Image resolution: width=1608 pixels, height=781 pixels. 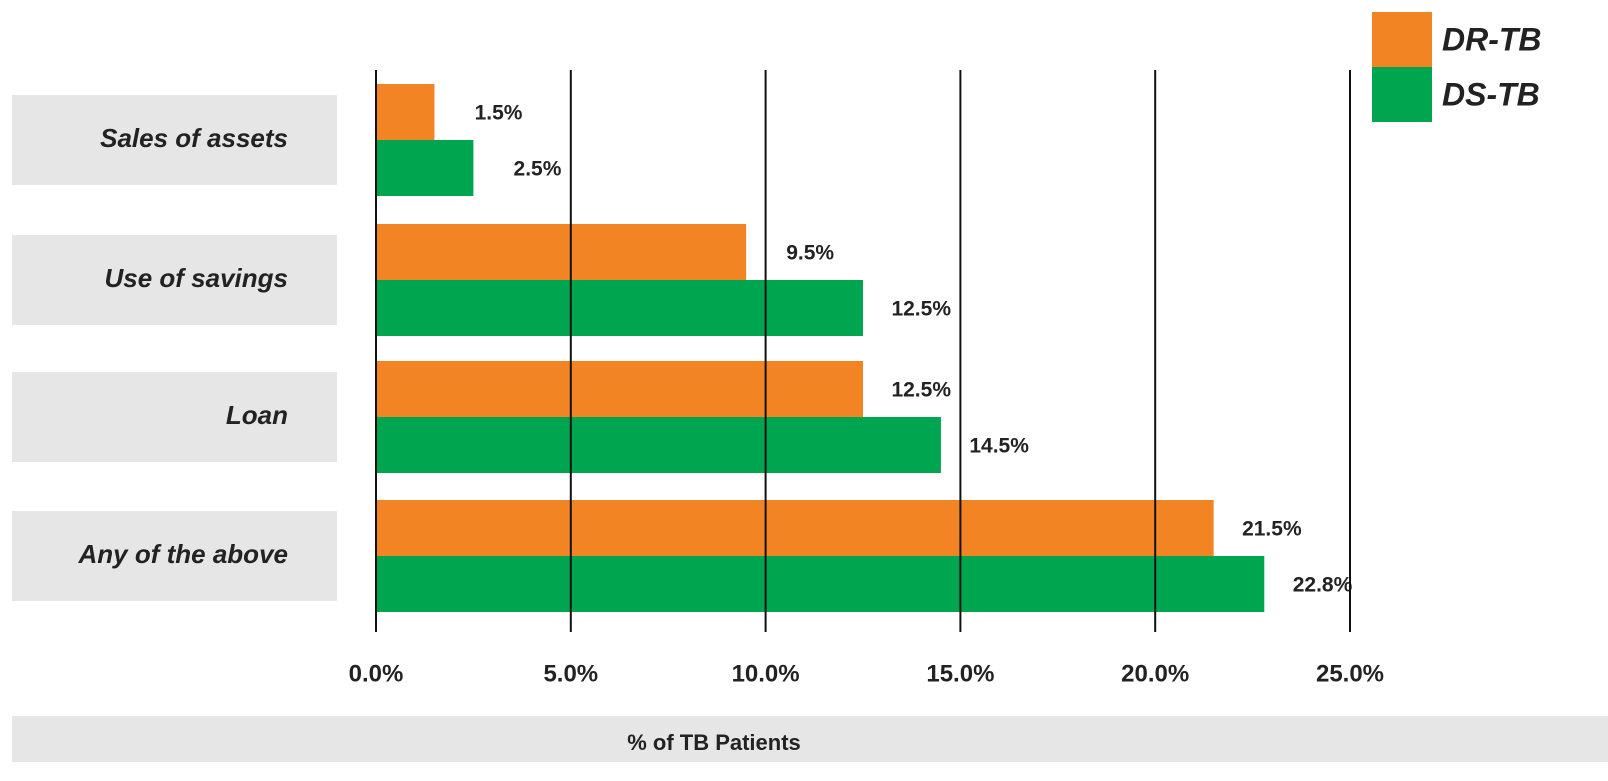 I want to click on category-label: Loan, so click(x=257, y=415).